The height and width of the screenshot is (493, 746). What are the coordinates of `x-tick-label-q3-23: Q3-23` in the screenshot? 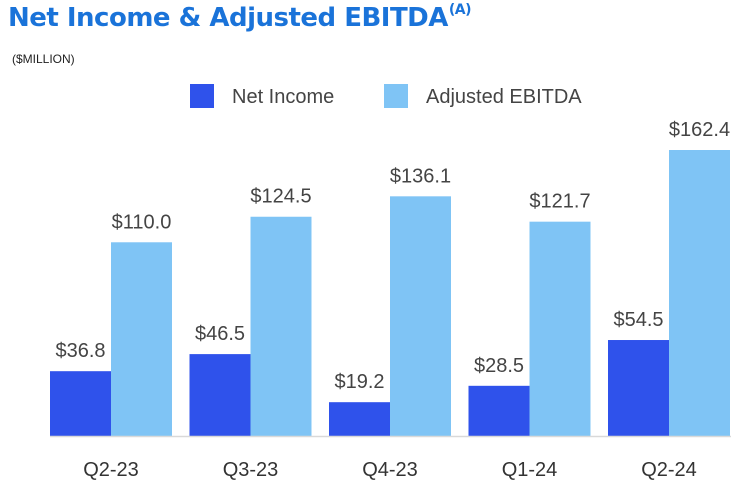 It's located at (251, 470).